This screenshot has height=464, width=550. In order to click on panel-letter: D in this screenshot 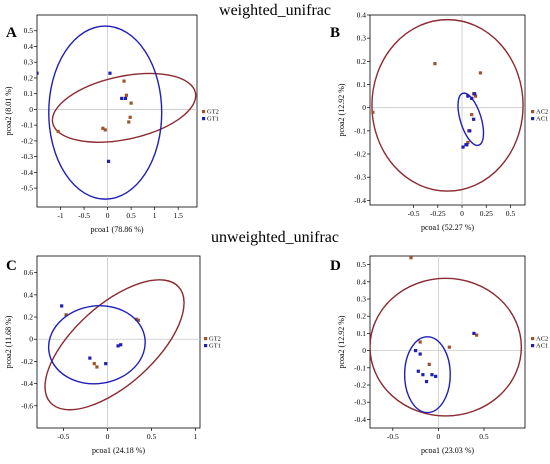, I will do `click(335, 266)`.